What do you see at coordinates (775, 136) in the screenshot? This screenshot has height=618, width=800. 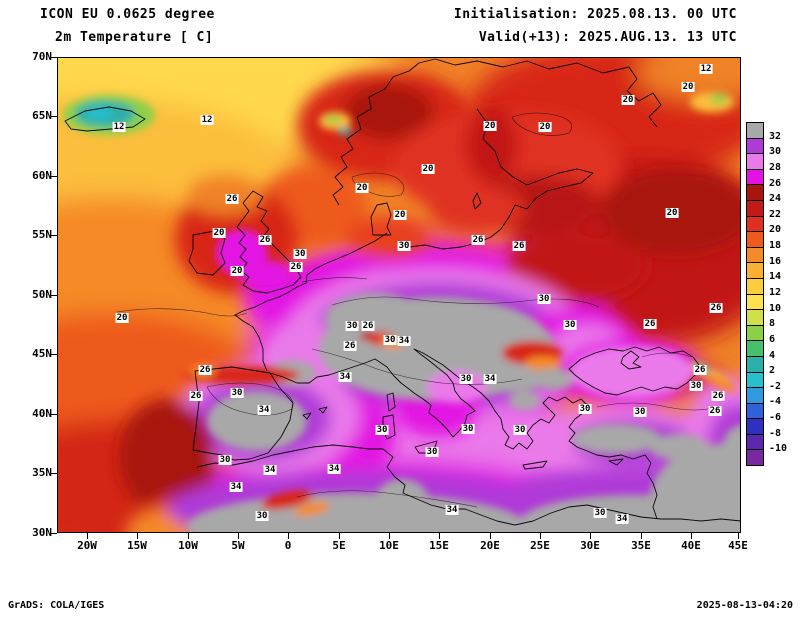 I see `colorbar-value: 32` at bounding box center [775, 136].